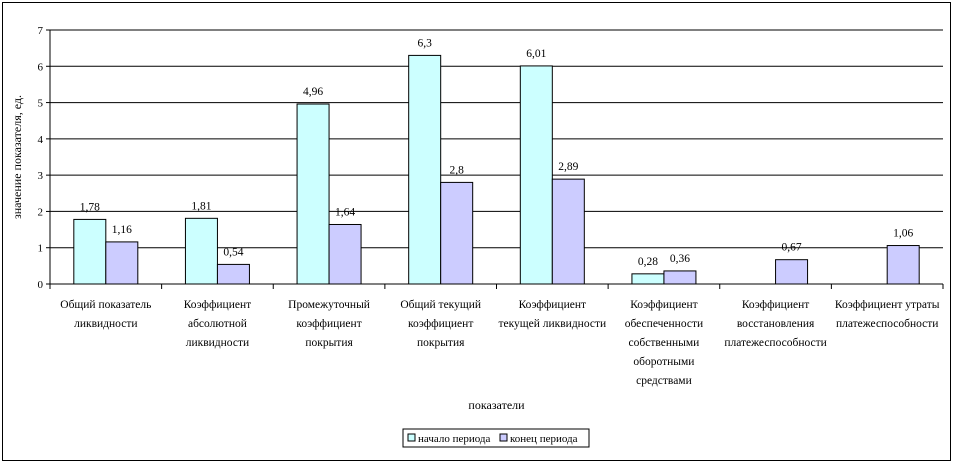  Describe the element at coordinates (496, 405) in the screenshot. I see `x-axis-title: показатели` at that location.